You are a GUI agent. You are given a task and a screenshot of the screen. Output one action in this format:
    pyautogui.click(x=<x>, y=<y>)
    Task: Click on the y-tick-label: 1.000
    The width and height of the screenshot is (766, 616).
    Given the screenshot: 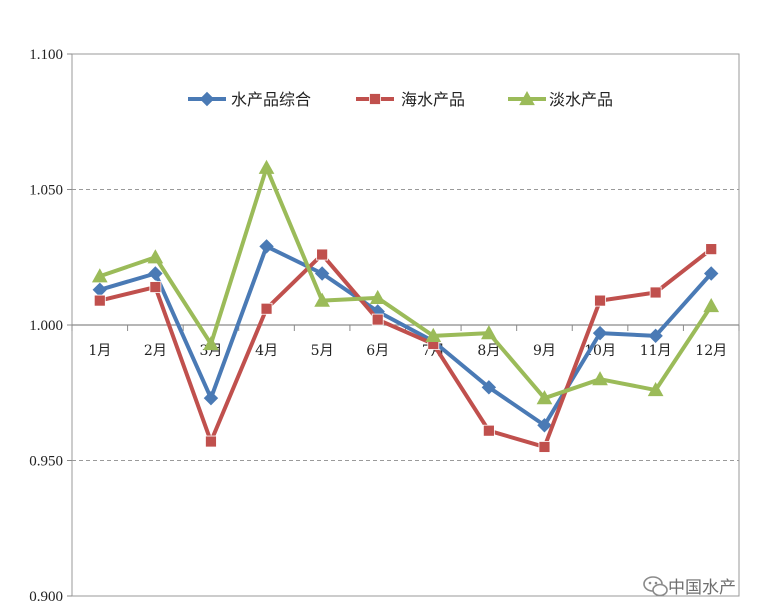 What is the action you would take?
    pyautogui.click(x=46, y=326)
    